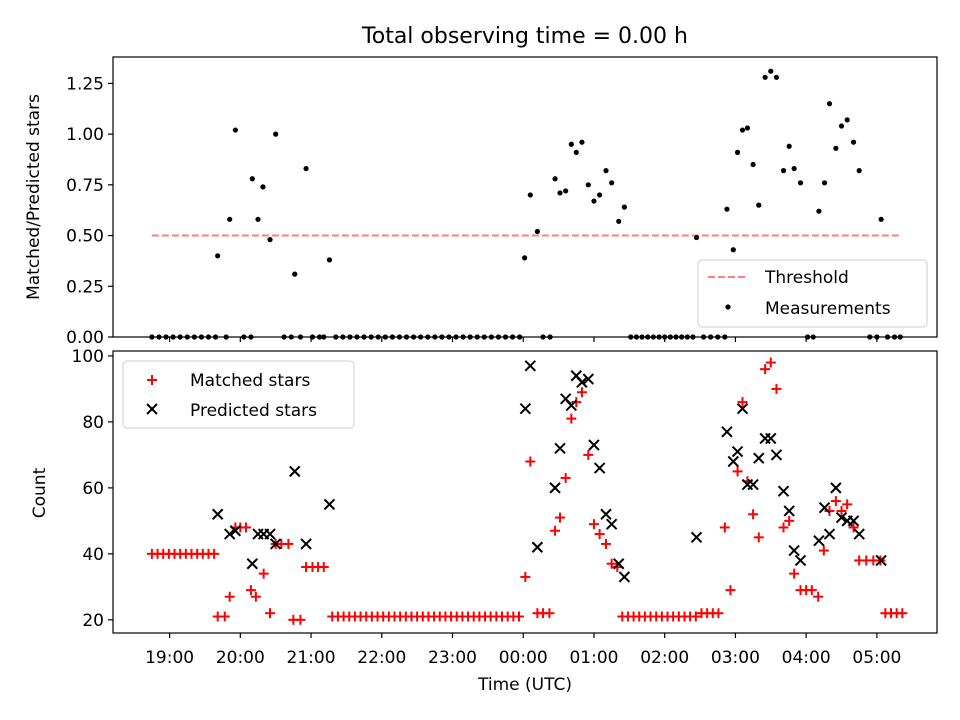 This screenshot has height=720, width=960. I want to click on bottom-y-ticks: 20 40 60 80 100, so click(92, 489).